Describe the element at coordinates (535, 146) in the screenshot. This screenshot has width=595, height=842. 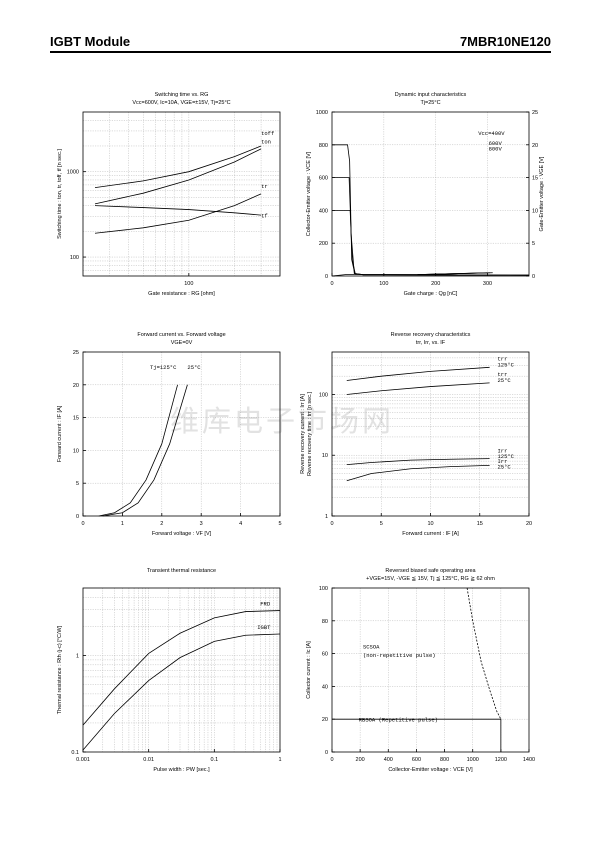
I see `y2-tick-label: 20` at that location.